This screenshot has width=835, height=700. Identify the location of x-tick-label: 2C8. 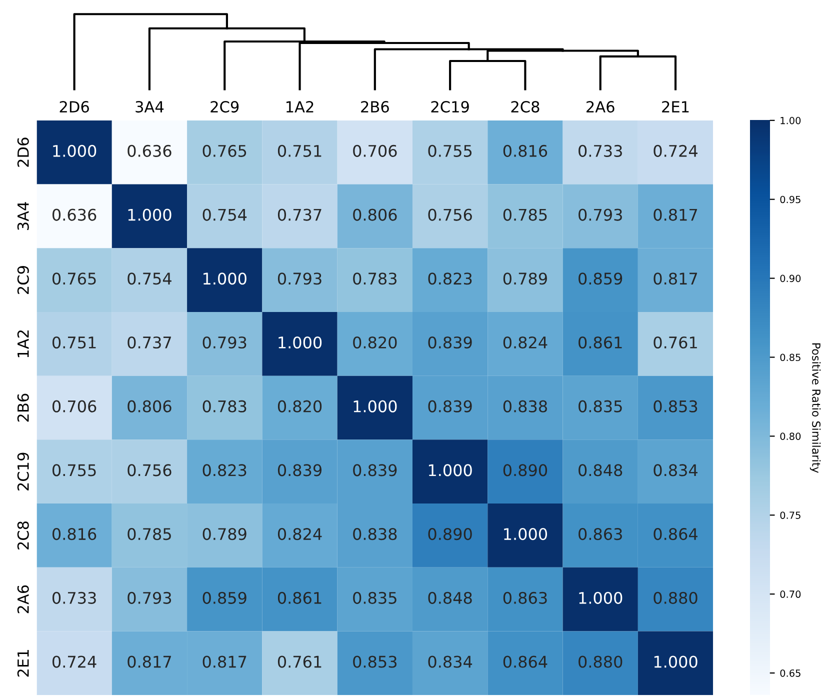
(525, 107).